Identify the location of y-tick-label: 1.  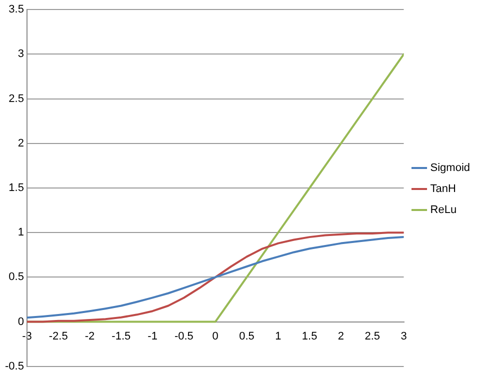
(21, 232).